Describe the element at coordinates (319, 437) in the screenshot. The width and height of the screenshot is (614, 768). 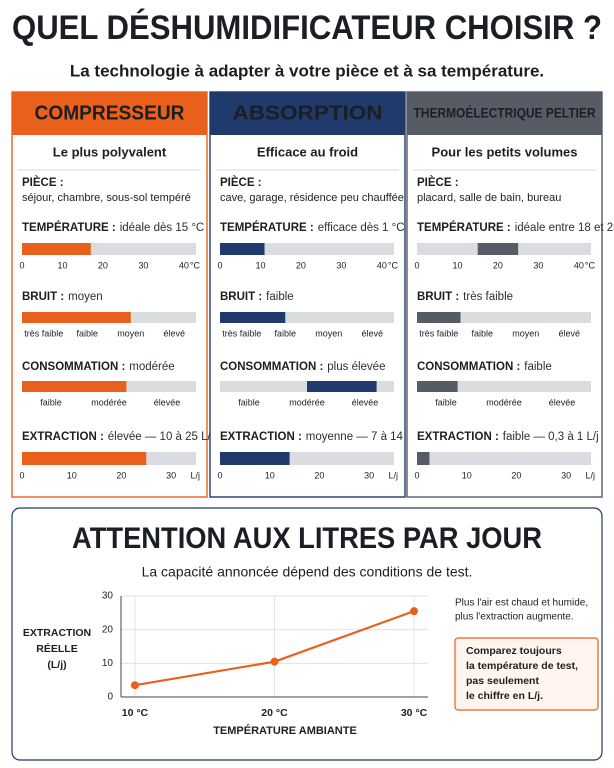
I see `extraction: EXTRACTION : moyenne — 7 à 14 L/j` at that location.